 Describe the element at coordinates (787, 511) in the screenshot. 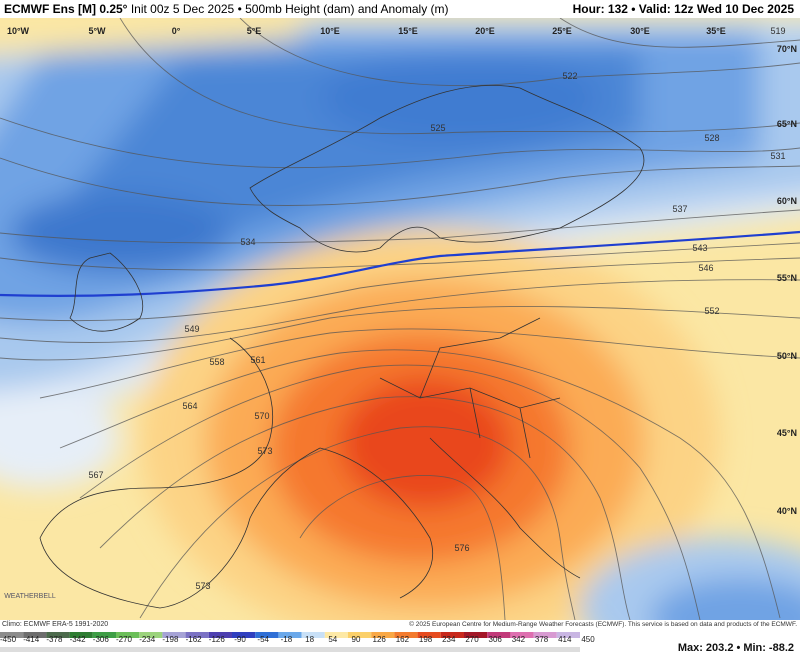

I see `latitude-label: 40°N` at that location.